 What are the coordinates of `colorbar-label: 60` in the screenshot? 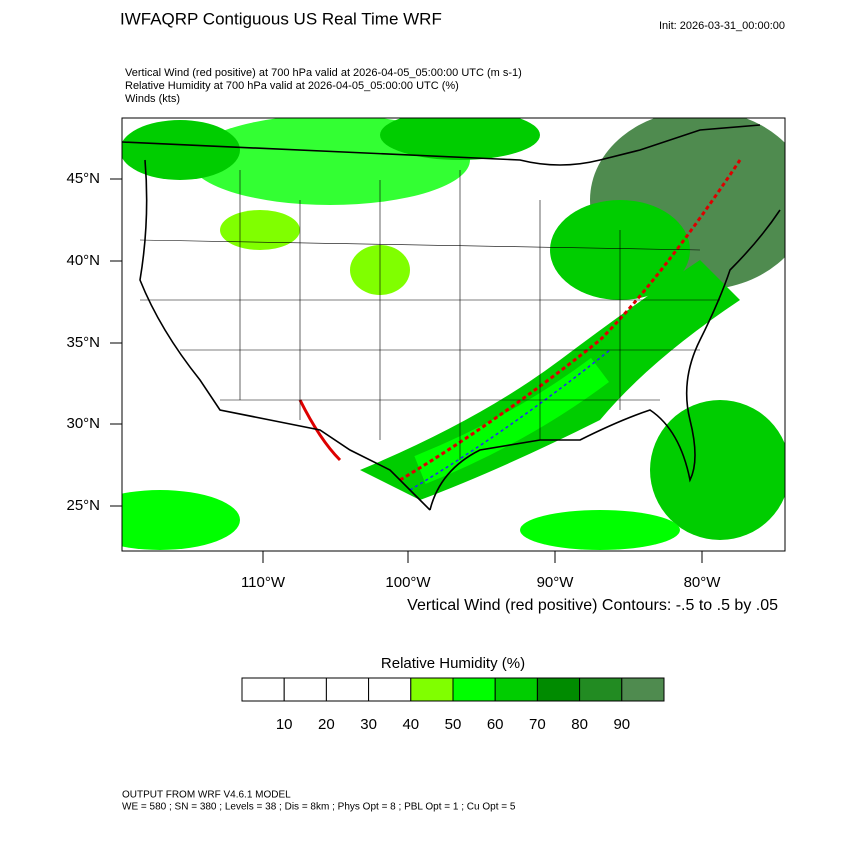 It's located at (495, 724).